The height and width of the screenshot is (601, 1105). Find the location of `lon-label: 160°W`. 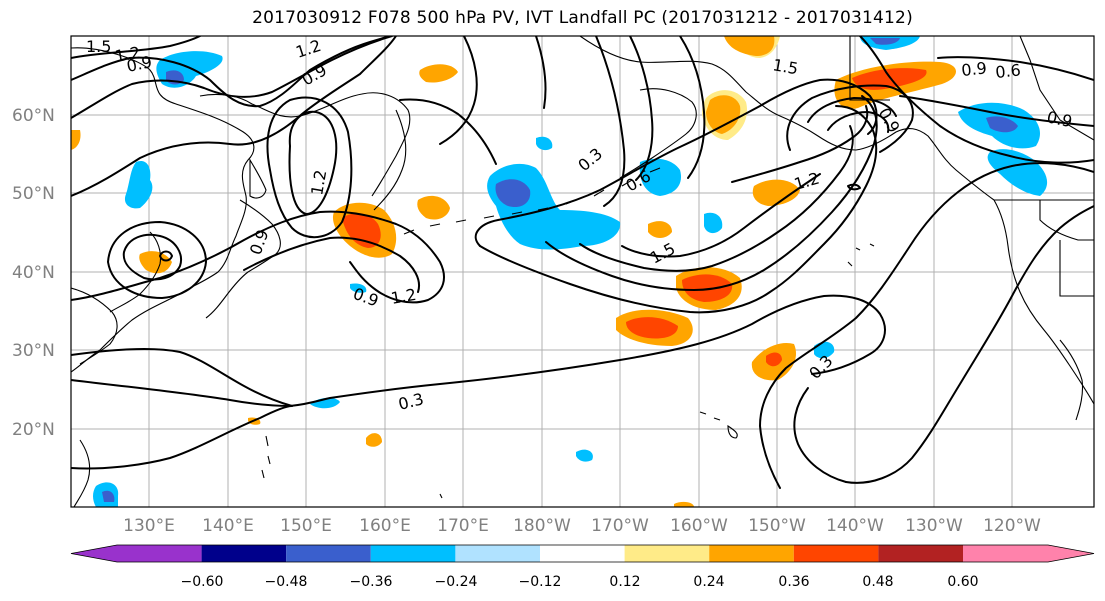

lon-label: 160°W is located at coordinates (699, 526).